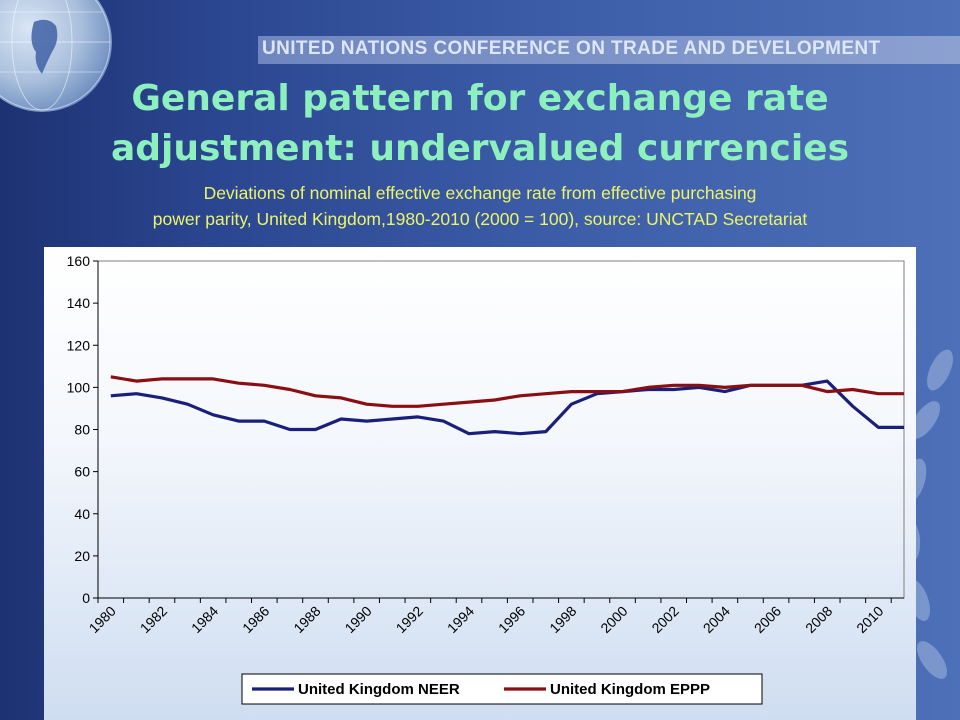 The image size is (960, 720). Describe the element at coordinates (480, 98) in the screenshot. I see `title-line-1: General pattern for exchange rate` at that location.